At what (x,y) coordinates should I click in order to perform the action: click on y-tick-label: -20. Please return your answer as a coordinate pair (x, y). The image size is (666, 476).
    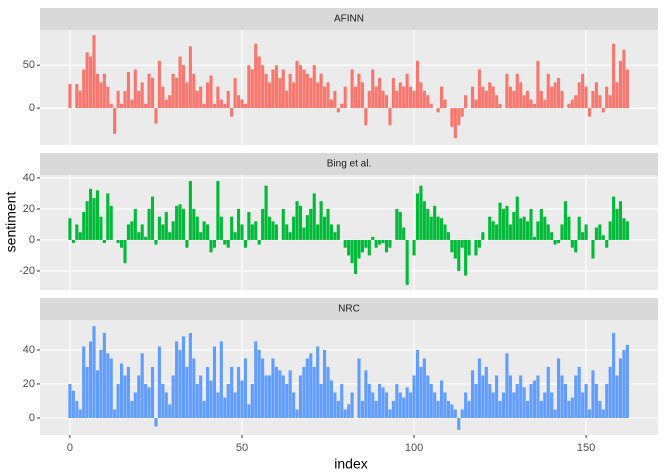
    Looking at the image, I should click on (27, 271).